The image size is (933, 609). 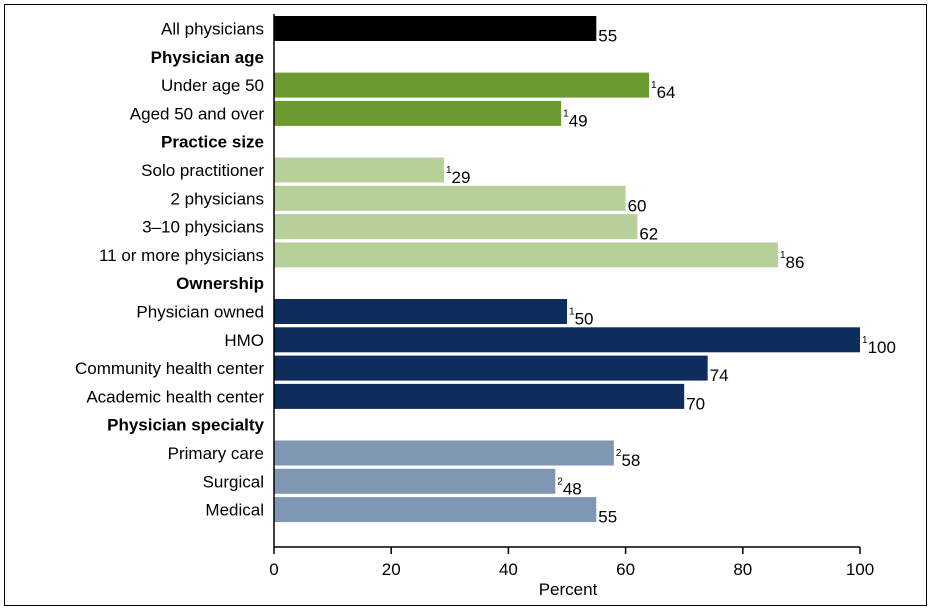 I want to click on x-tick-label: 80, so click(x=742, y=569).